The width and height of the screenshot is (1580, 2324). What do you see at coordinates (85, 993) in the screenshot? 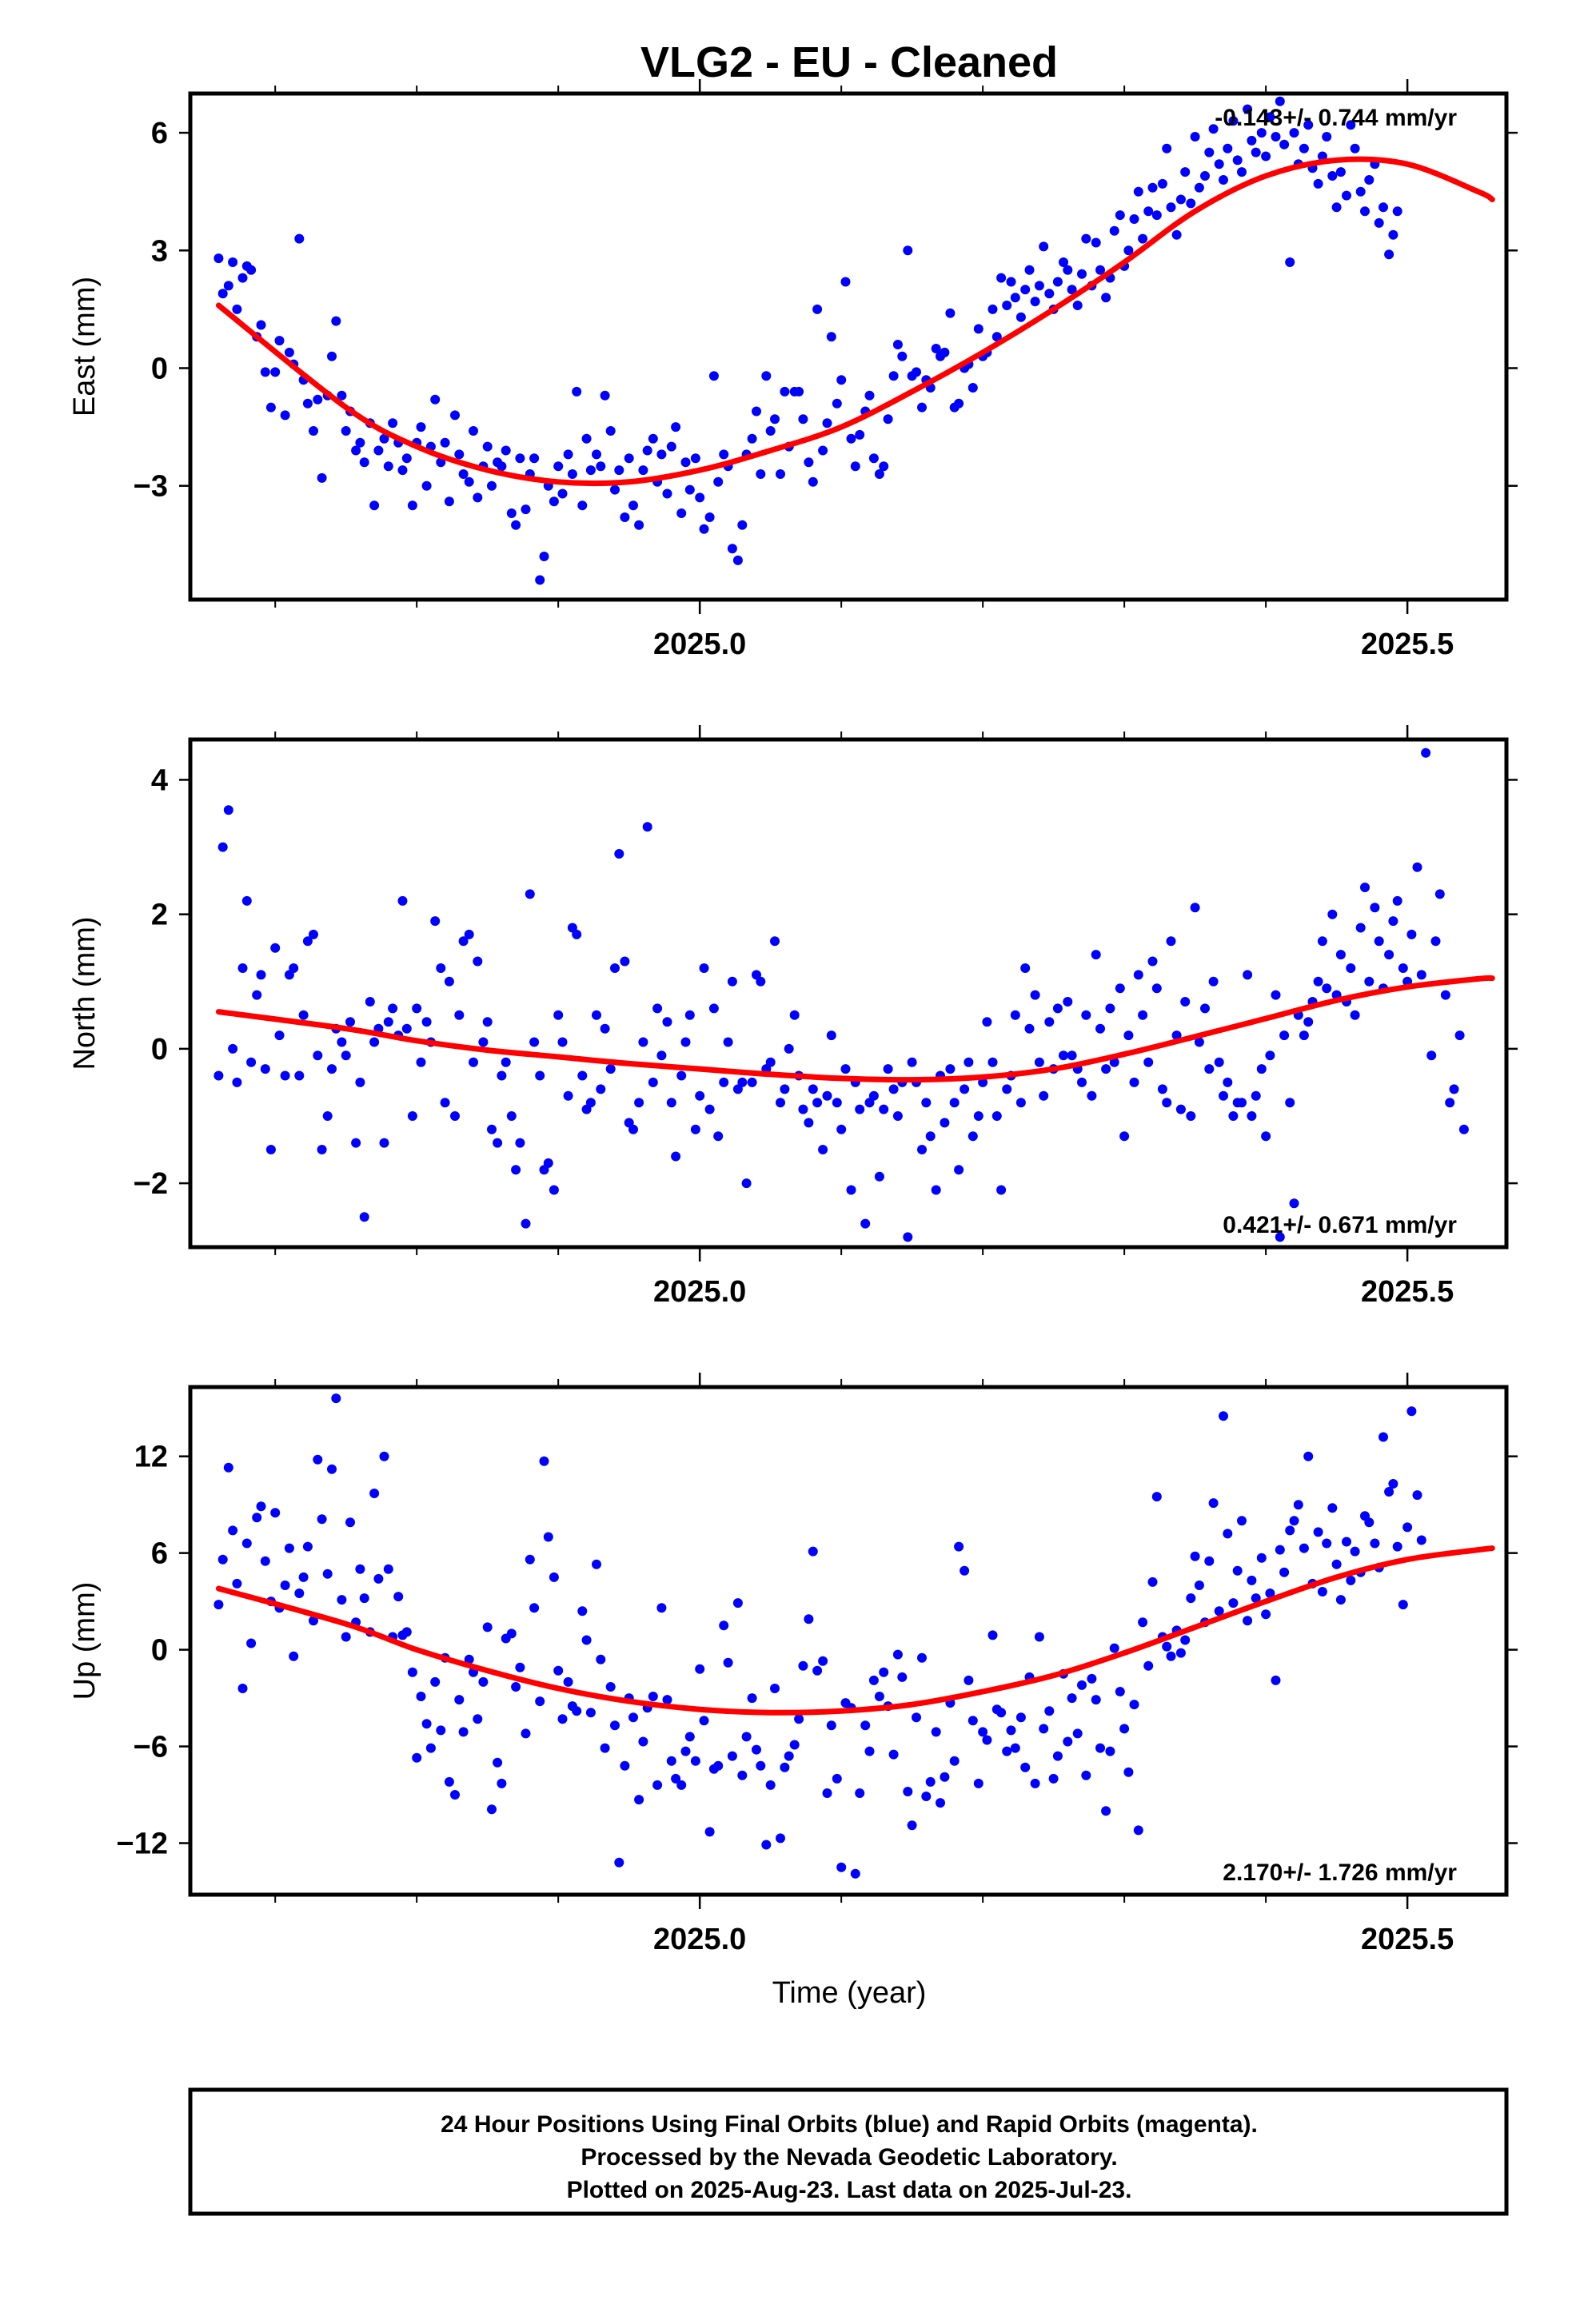
I see `y-axis-label: North (mm)` at bounding box center [85, 993].